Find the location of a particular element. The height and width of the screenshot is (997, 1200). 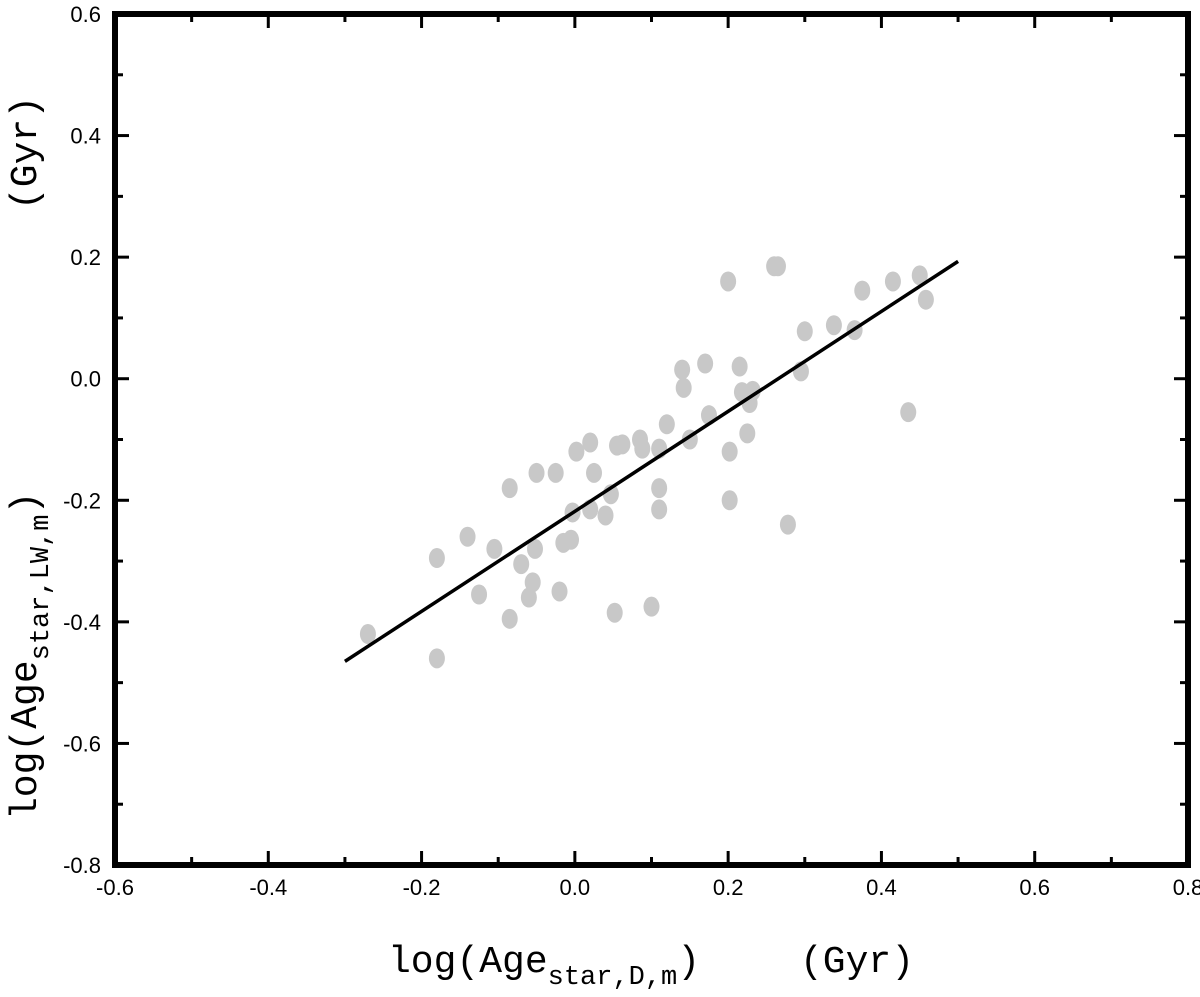

y-axis-label-suffix: ) is located at coordinates (26, 503).